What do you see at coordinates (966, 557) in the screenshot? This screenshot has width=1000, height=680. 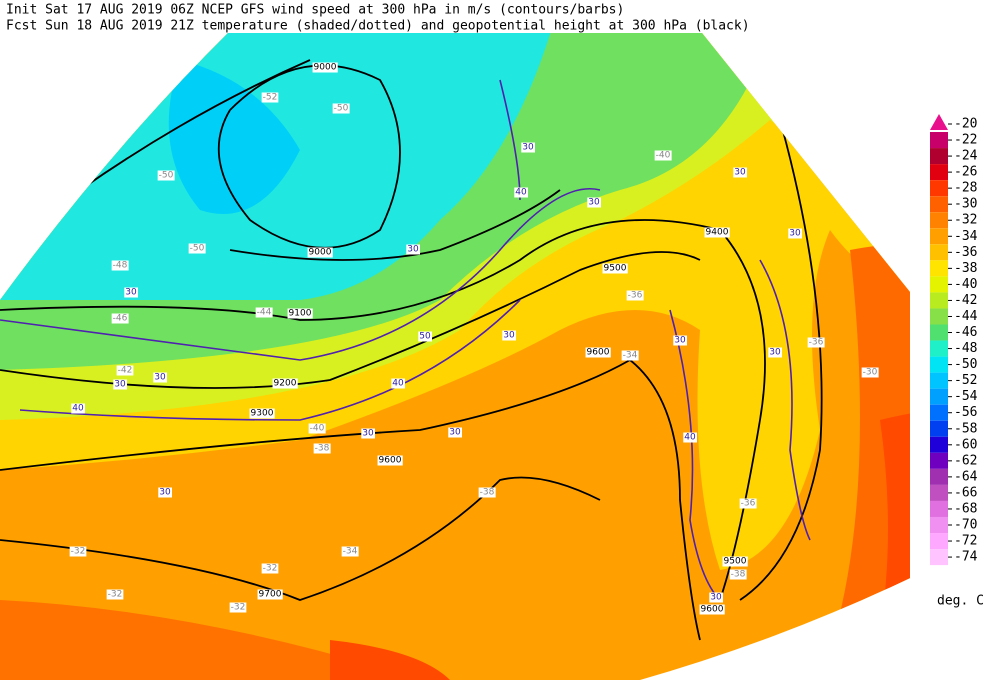 I see `colorbar-label: -74` at bounding box center [966, 557].